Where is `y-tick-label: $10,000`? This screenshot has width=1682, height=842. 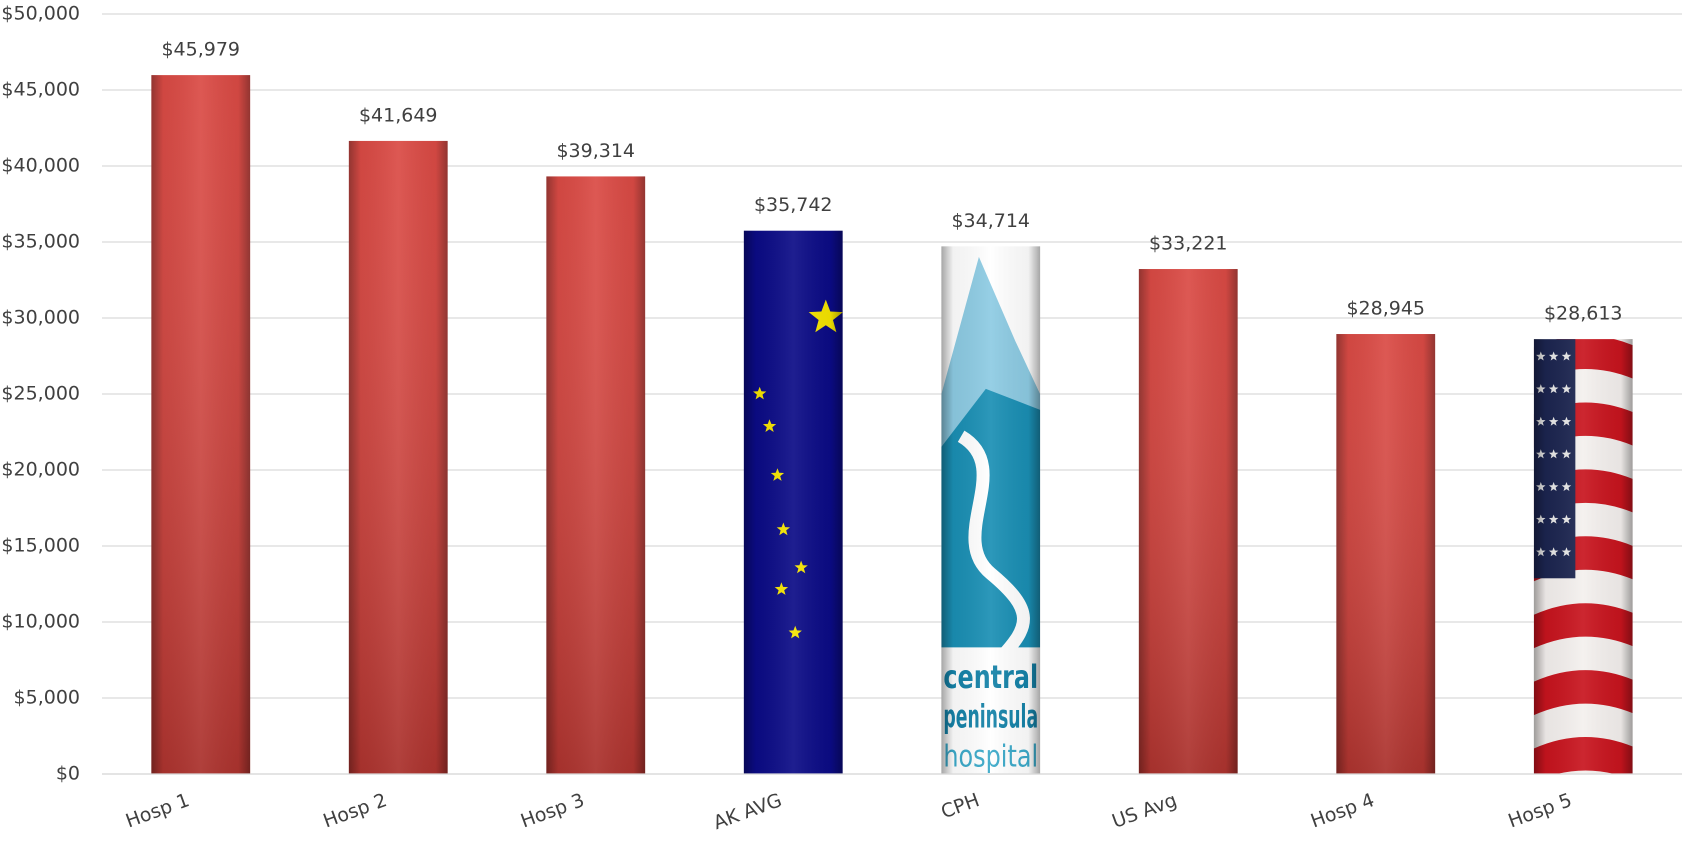 y-tick-label: $10,000 is located at coordinates (40, 622).